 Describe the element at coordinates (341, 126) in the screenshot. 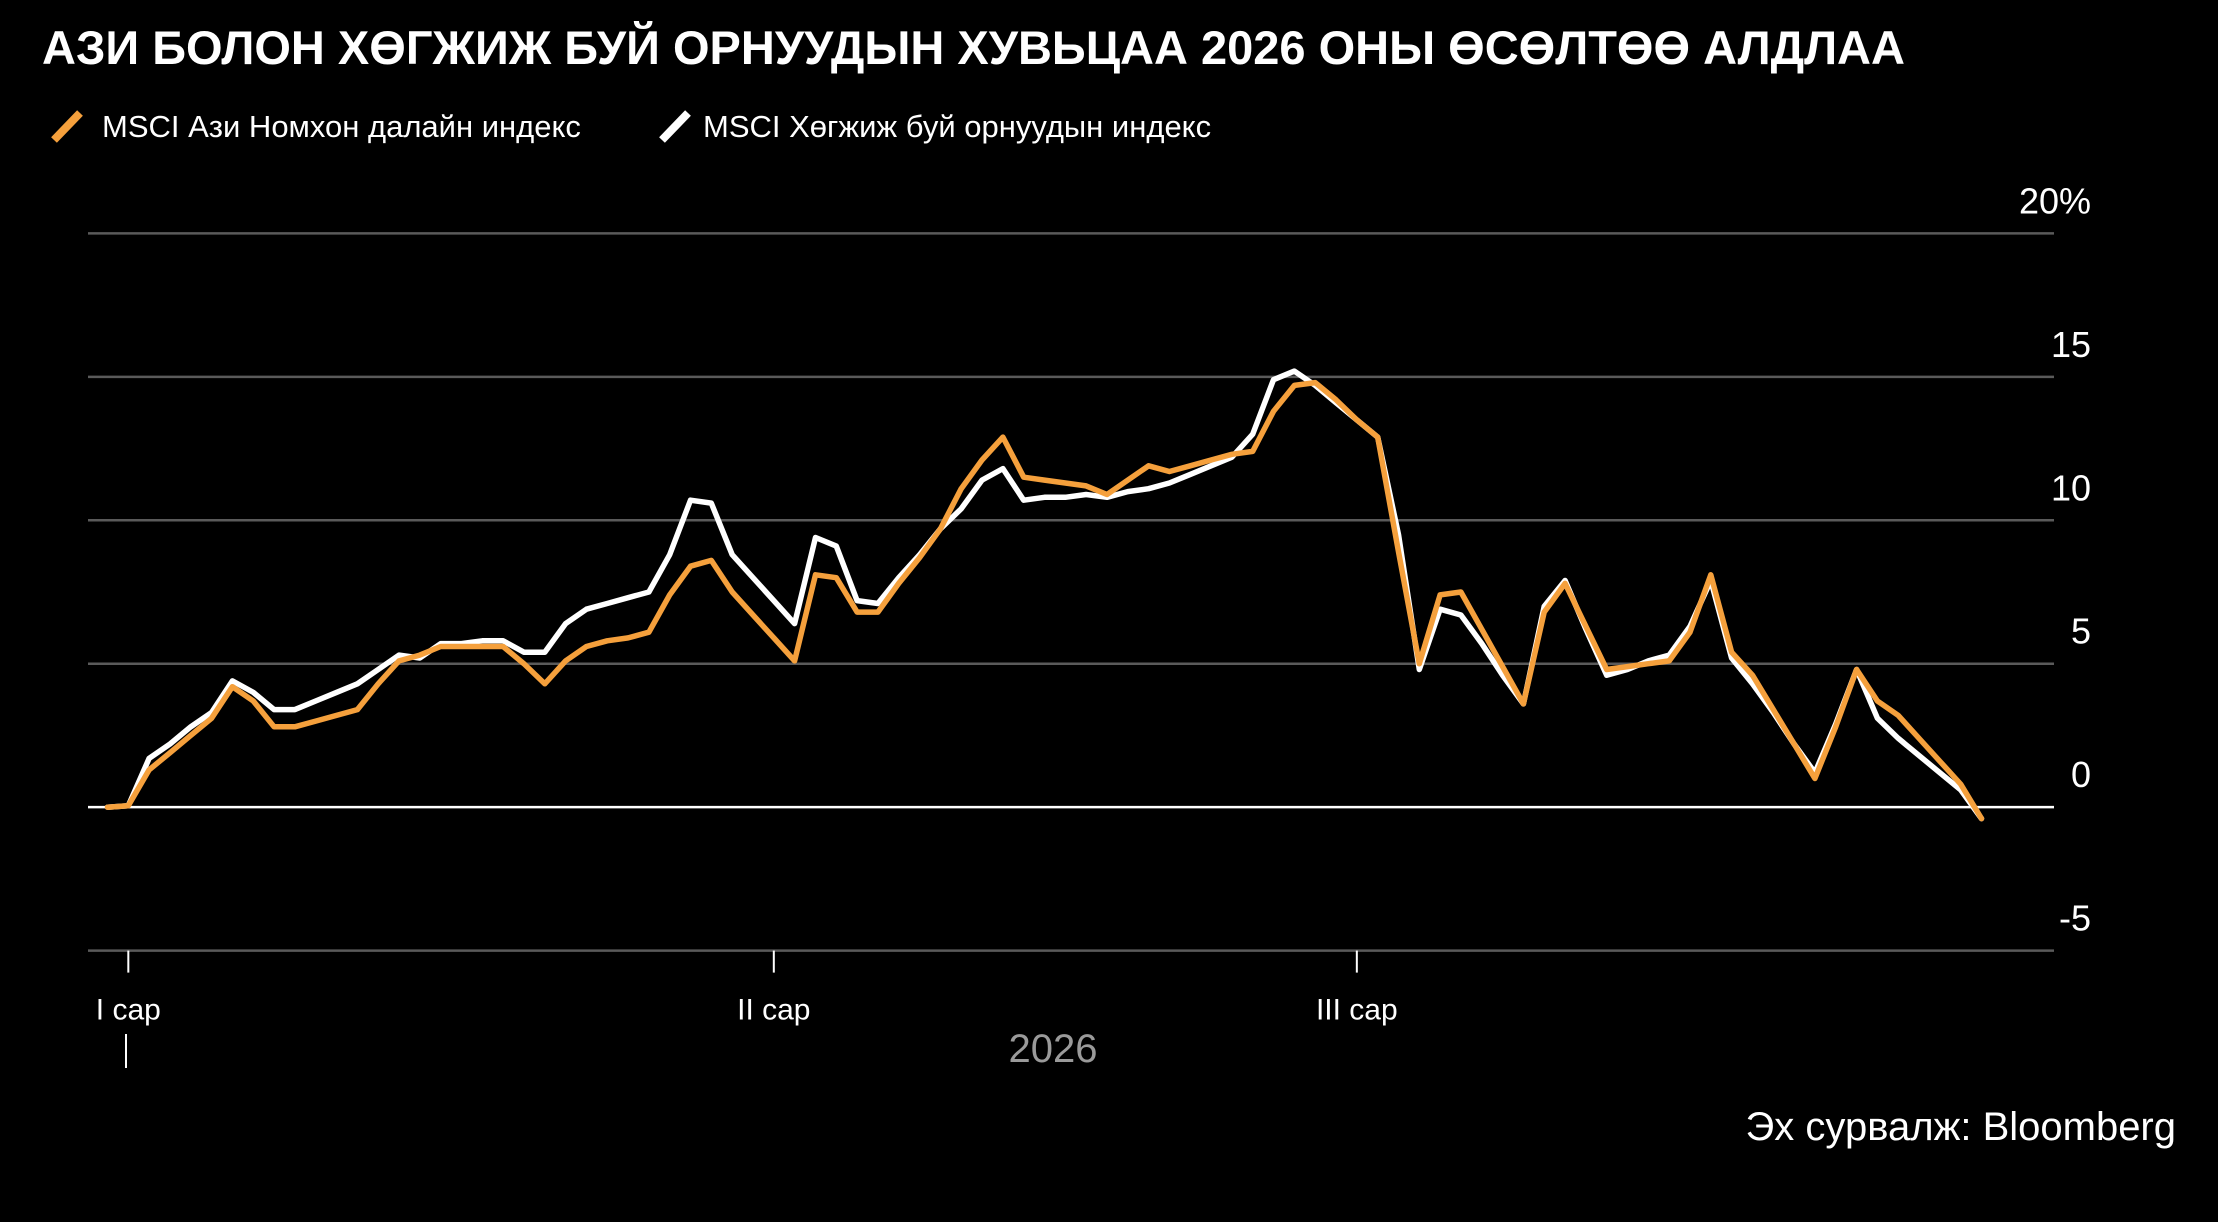

I see `legend-label: MSCI Ази Номхон далайн индекс` at that location.